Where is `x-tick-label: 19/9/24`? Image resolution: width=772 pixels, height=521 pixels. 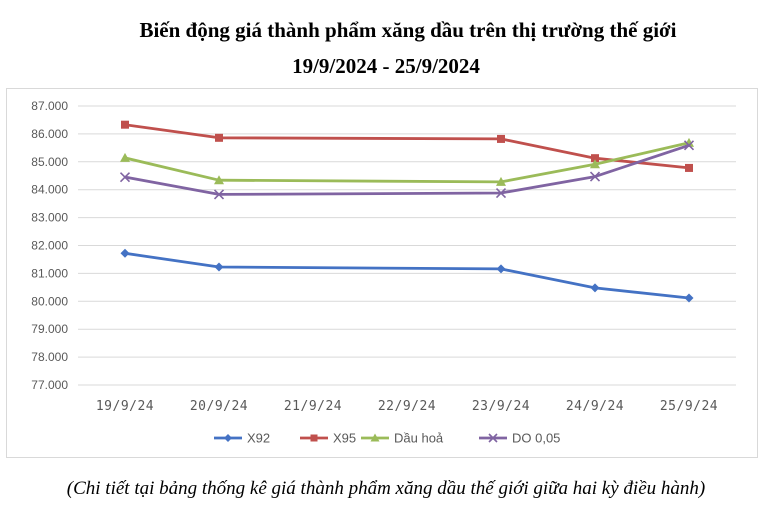
x-tick-label: 19/9/24 is located at coordinates (125, 406).